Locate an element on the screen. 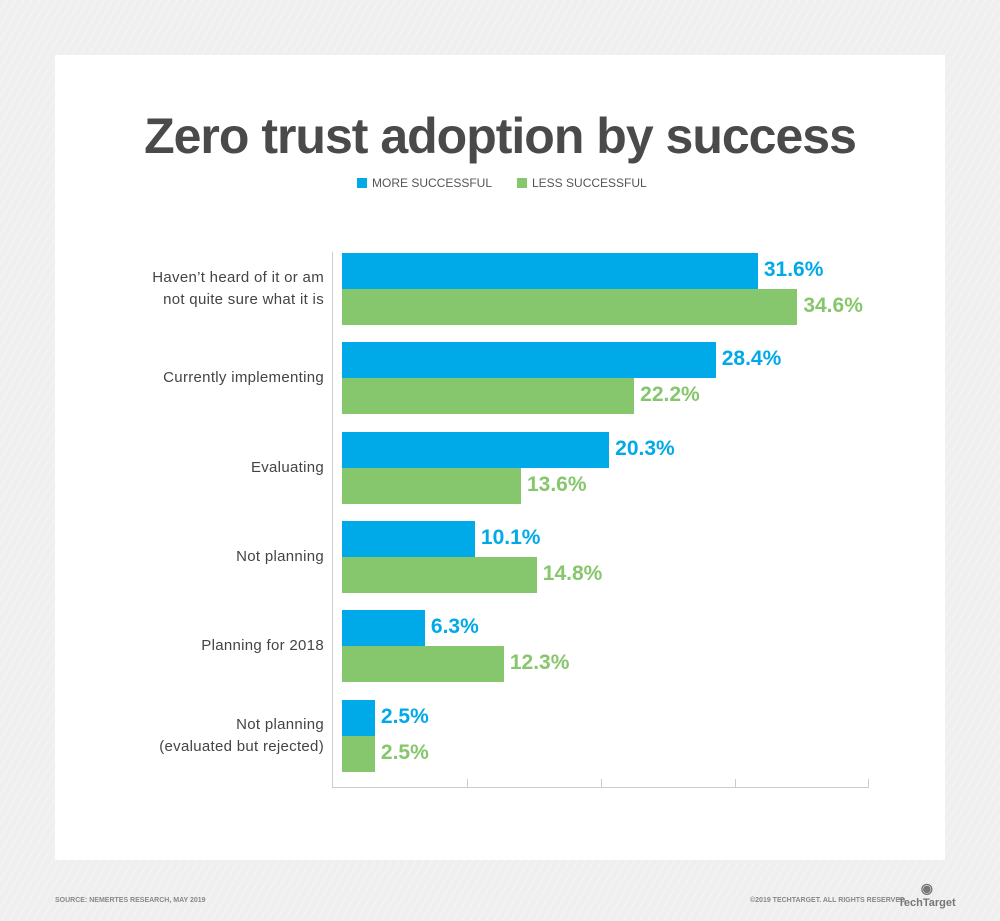  data-label: 31.6% is located at coordinates (793, 269).